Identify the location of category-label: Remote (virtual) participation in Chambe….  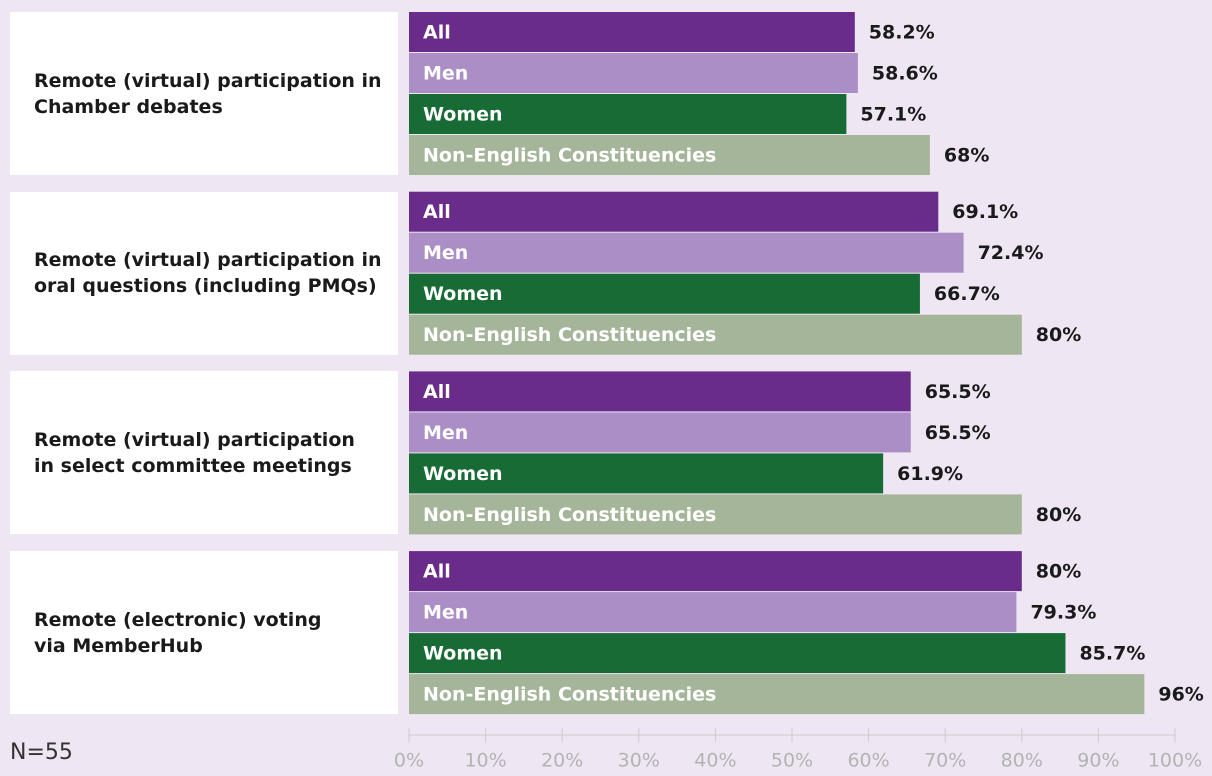
(204, 93).